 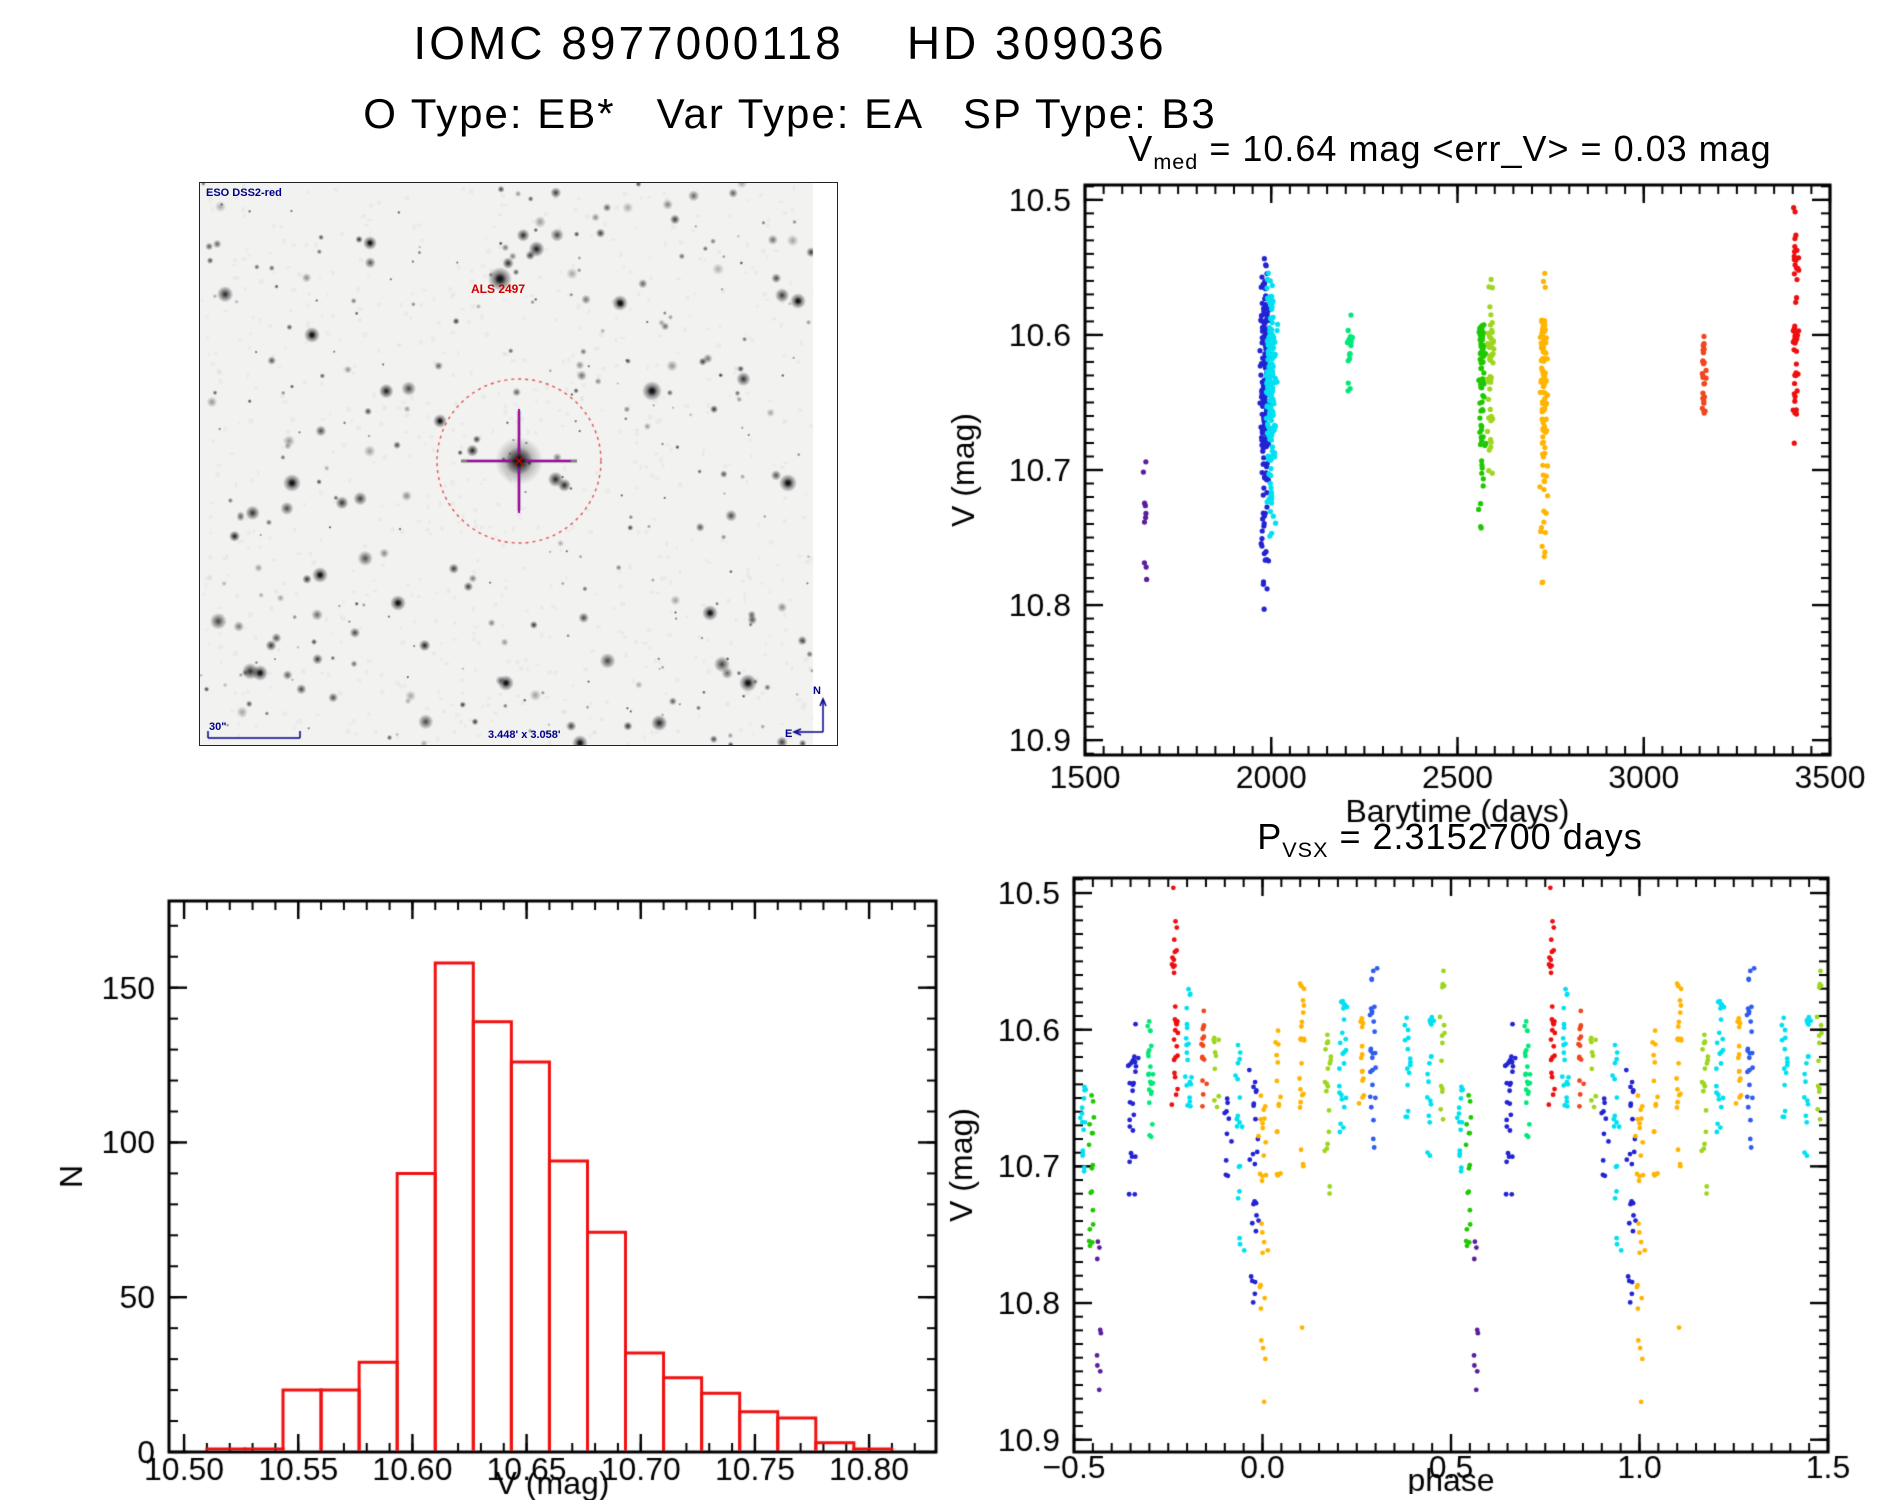 I want to click on fov-size-label: 3.448' x 3.058', so click(x=524, y=735).